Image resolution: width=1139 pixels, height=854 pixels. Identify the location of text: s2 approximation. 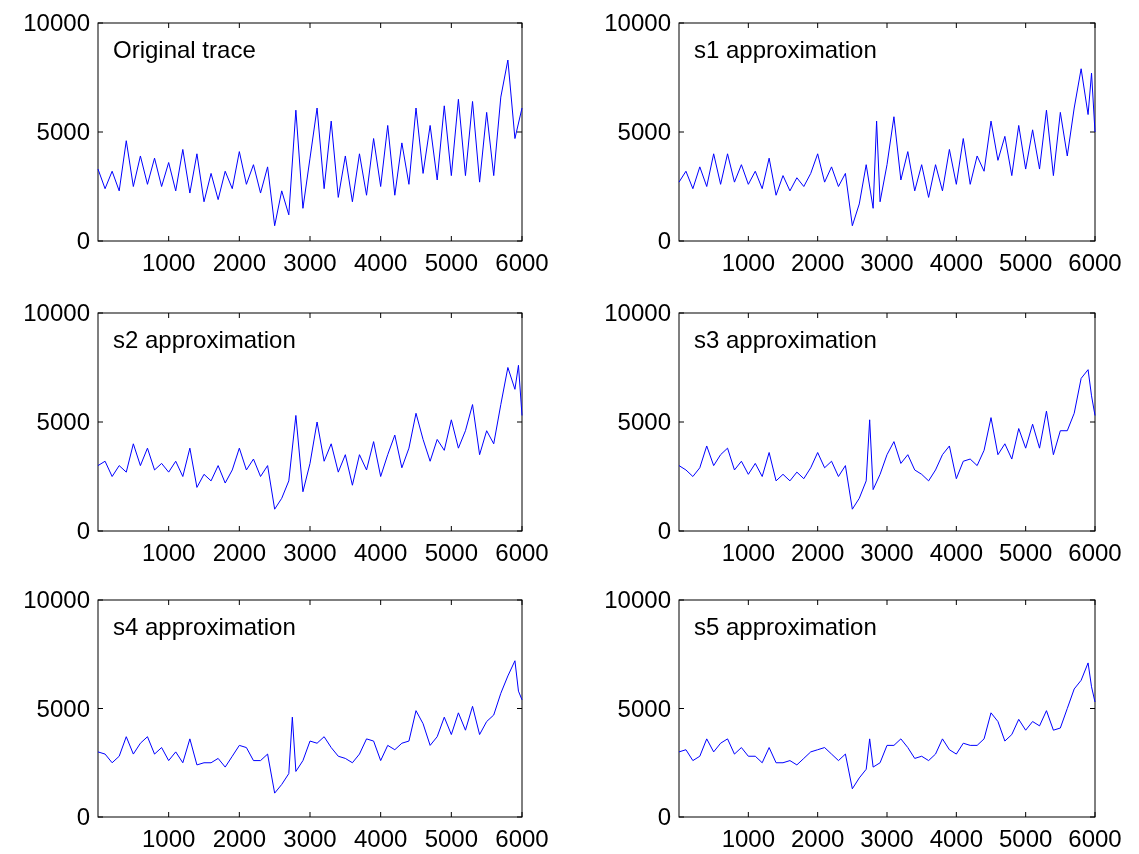
(204, 339).